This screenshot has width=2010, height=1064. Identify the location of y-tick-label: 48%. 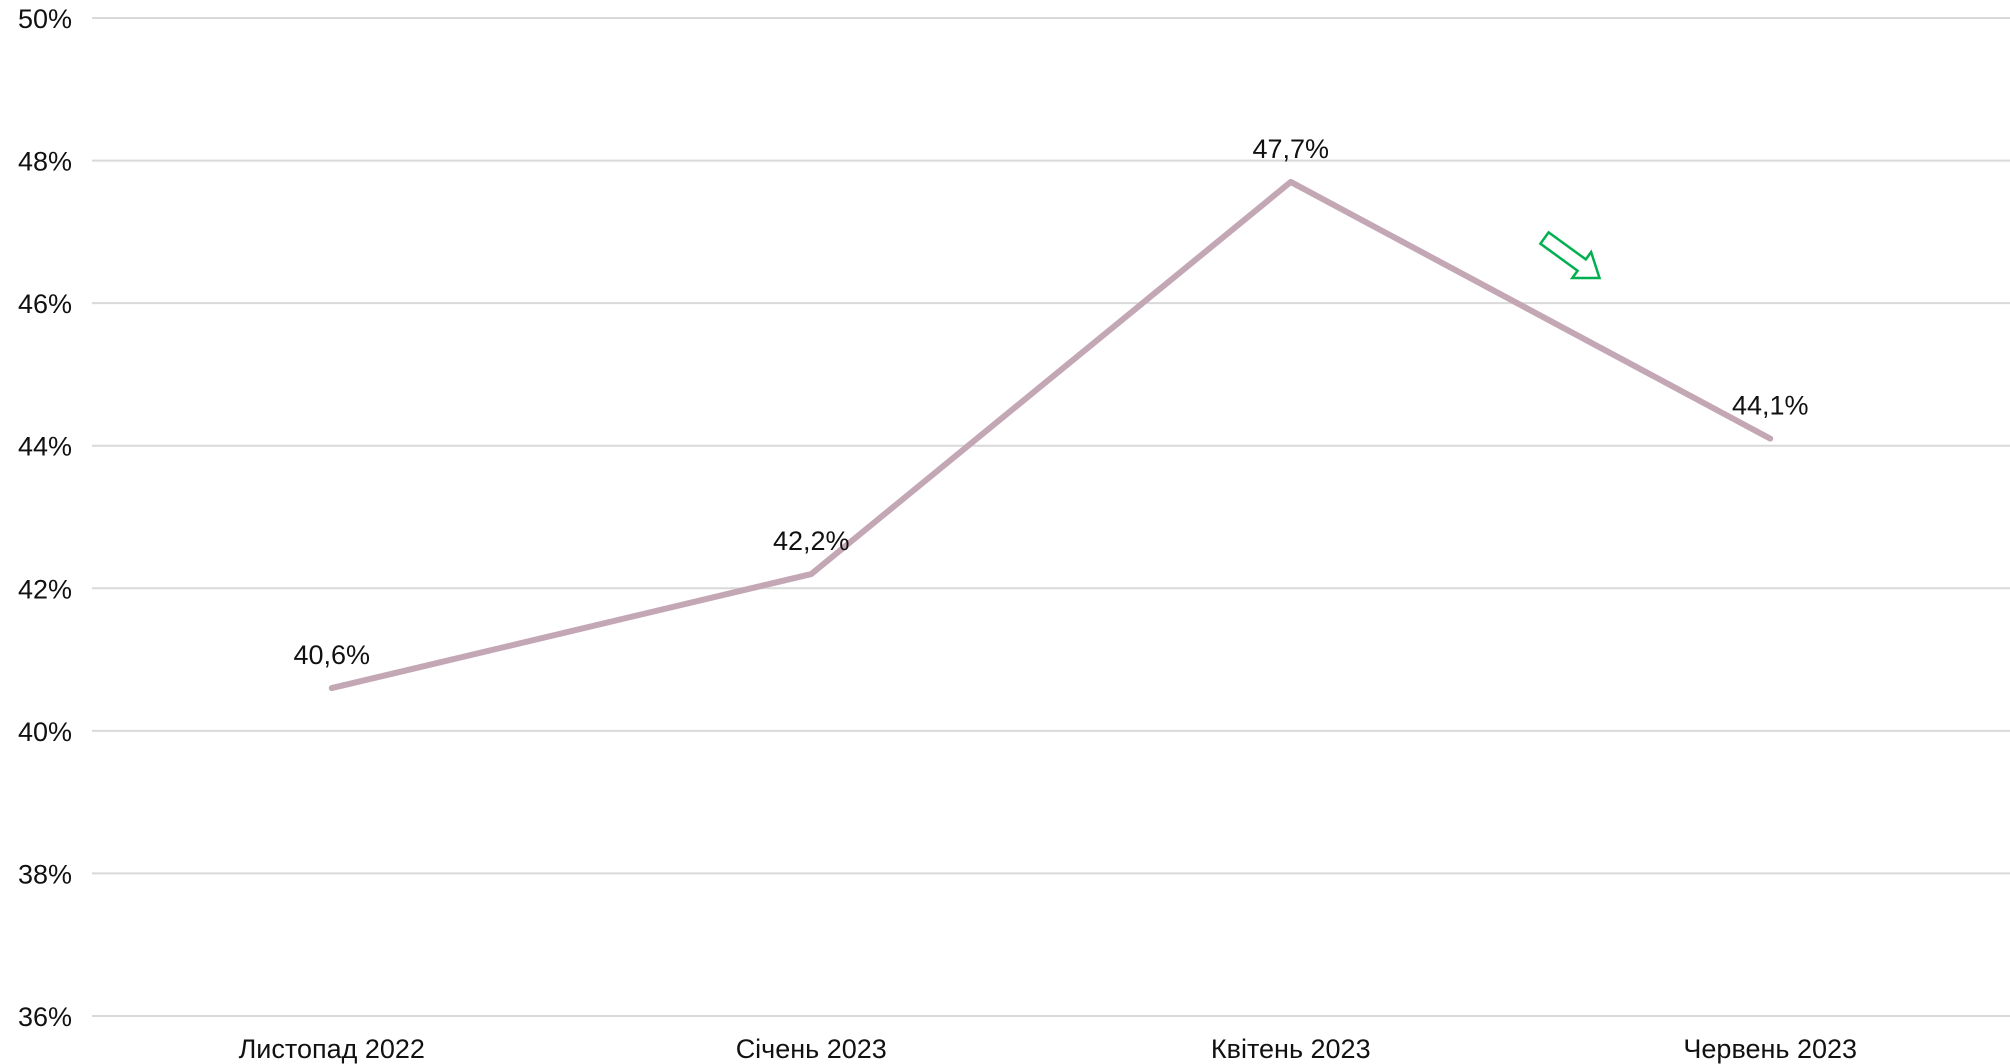
(45, 162).